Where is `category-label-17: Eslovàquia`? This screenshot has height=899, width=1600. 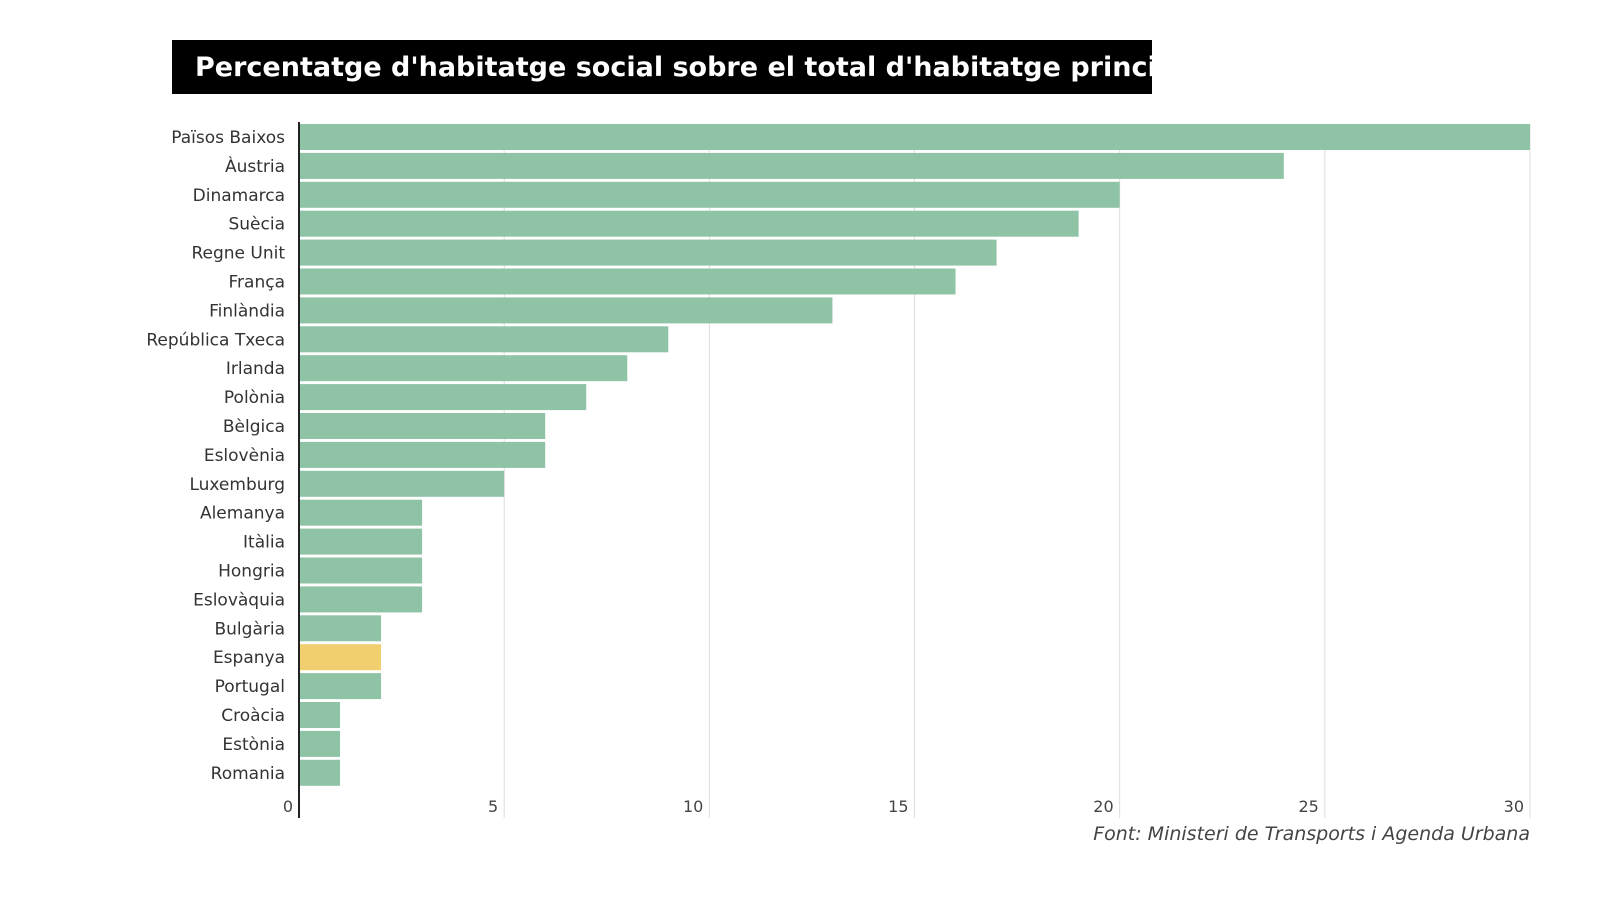 category-label-17: Eslovàquia is located at coordinates (239, 600).